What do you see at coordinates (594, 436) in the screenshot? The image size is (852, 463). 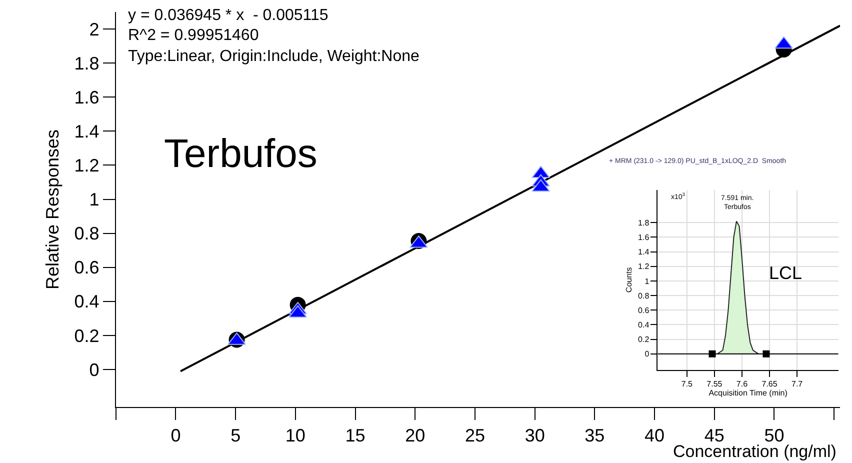 I see `x-tick-label: 35` at bounding box center [594, 436].